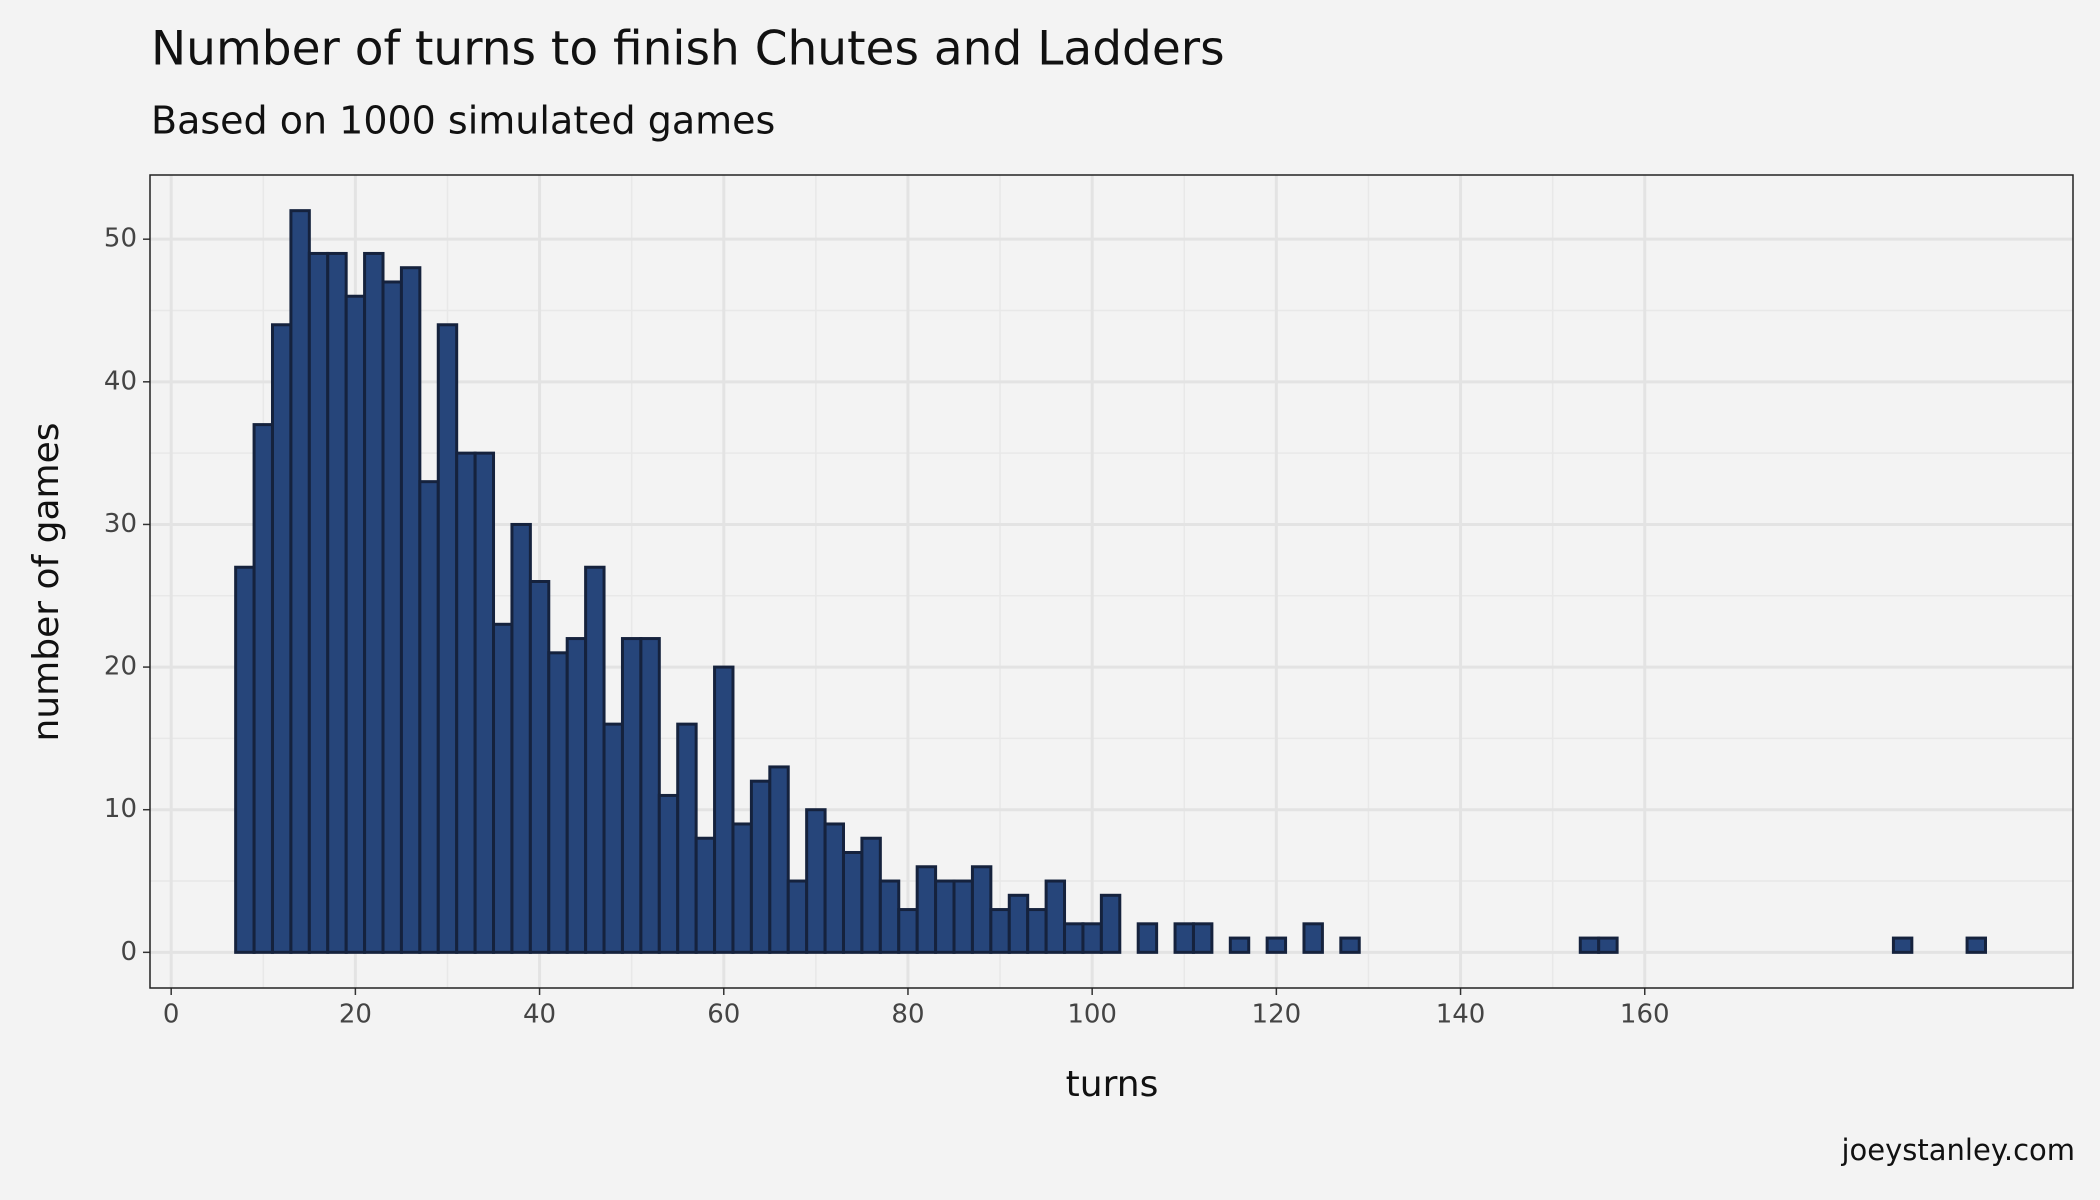 The image size is (2100, 1200). Describe the element at coordinates (463, 121) in the screenshot. I see `chart-subtitle: Based on 1000 simulated games` at that location.